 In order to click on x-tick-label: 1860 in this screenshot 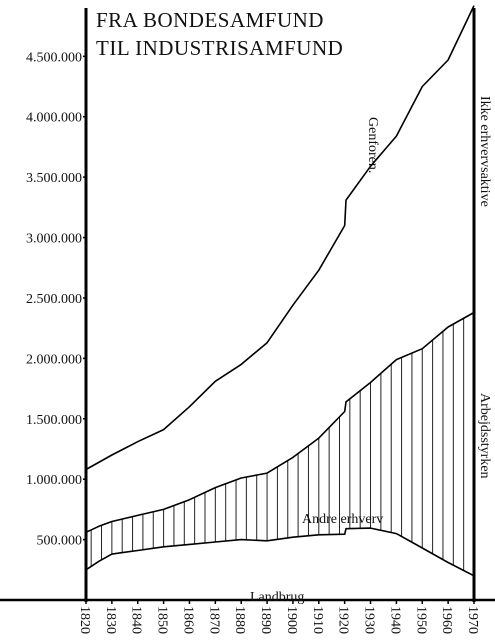, I will do `click(188, 620)`.